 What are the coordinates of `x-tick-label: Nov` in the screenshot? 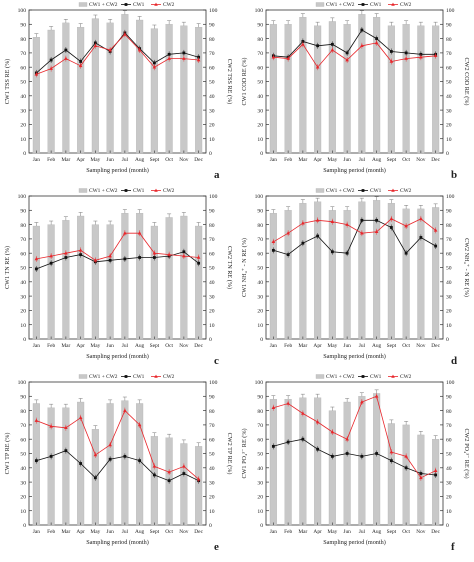 It's located at (421, 532).